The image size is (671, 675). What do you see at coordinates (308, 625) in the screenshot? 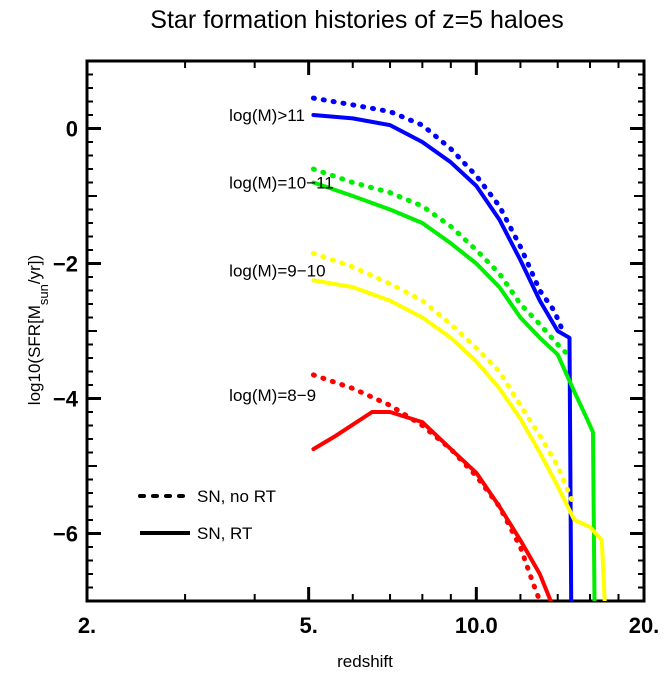
I see `x-tick-label: 5.` at bounding box center [308, 625].